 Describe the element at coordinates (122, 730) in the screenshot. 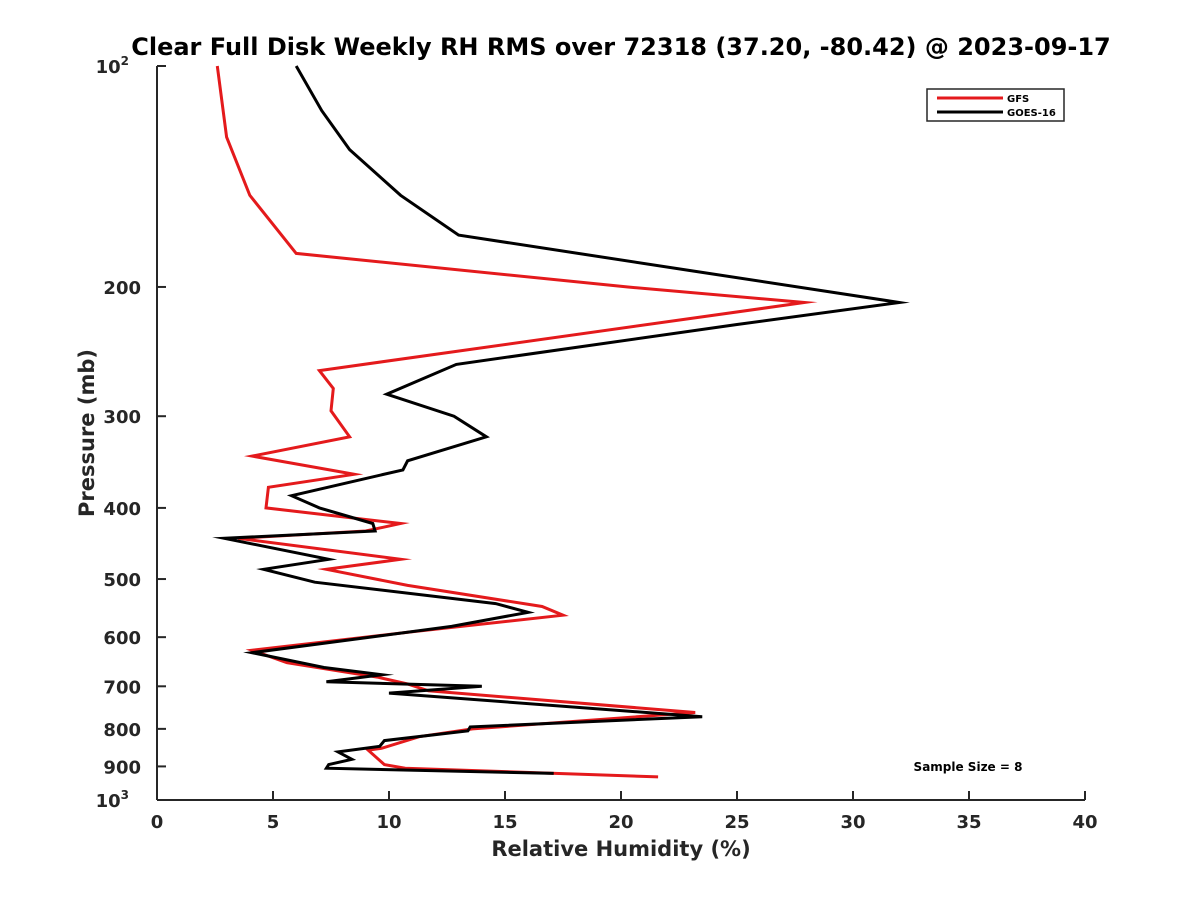

I see `y-tick-label: 800` at that location.